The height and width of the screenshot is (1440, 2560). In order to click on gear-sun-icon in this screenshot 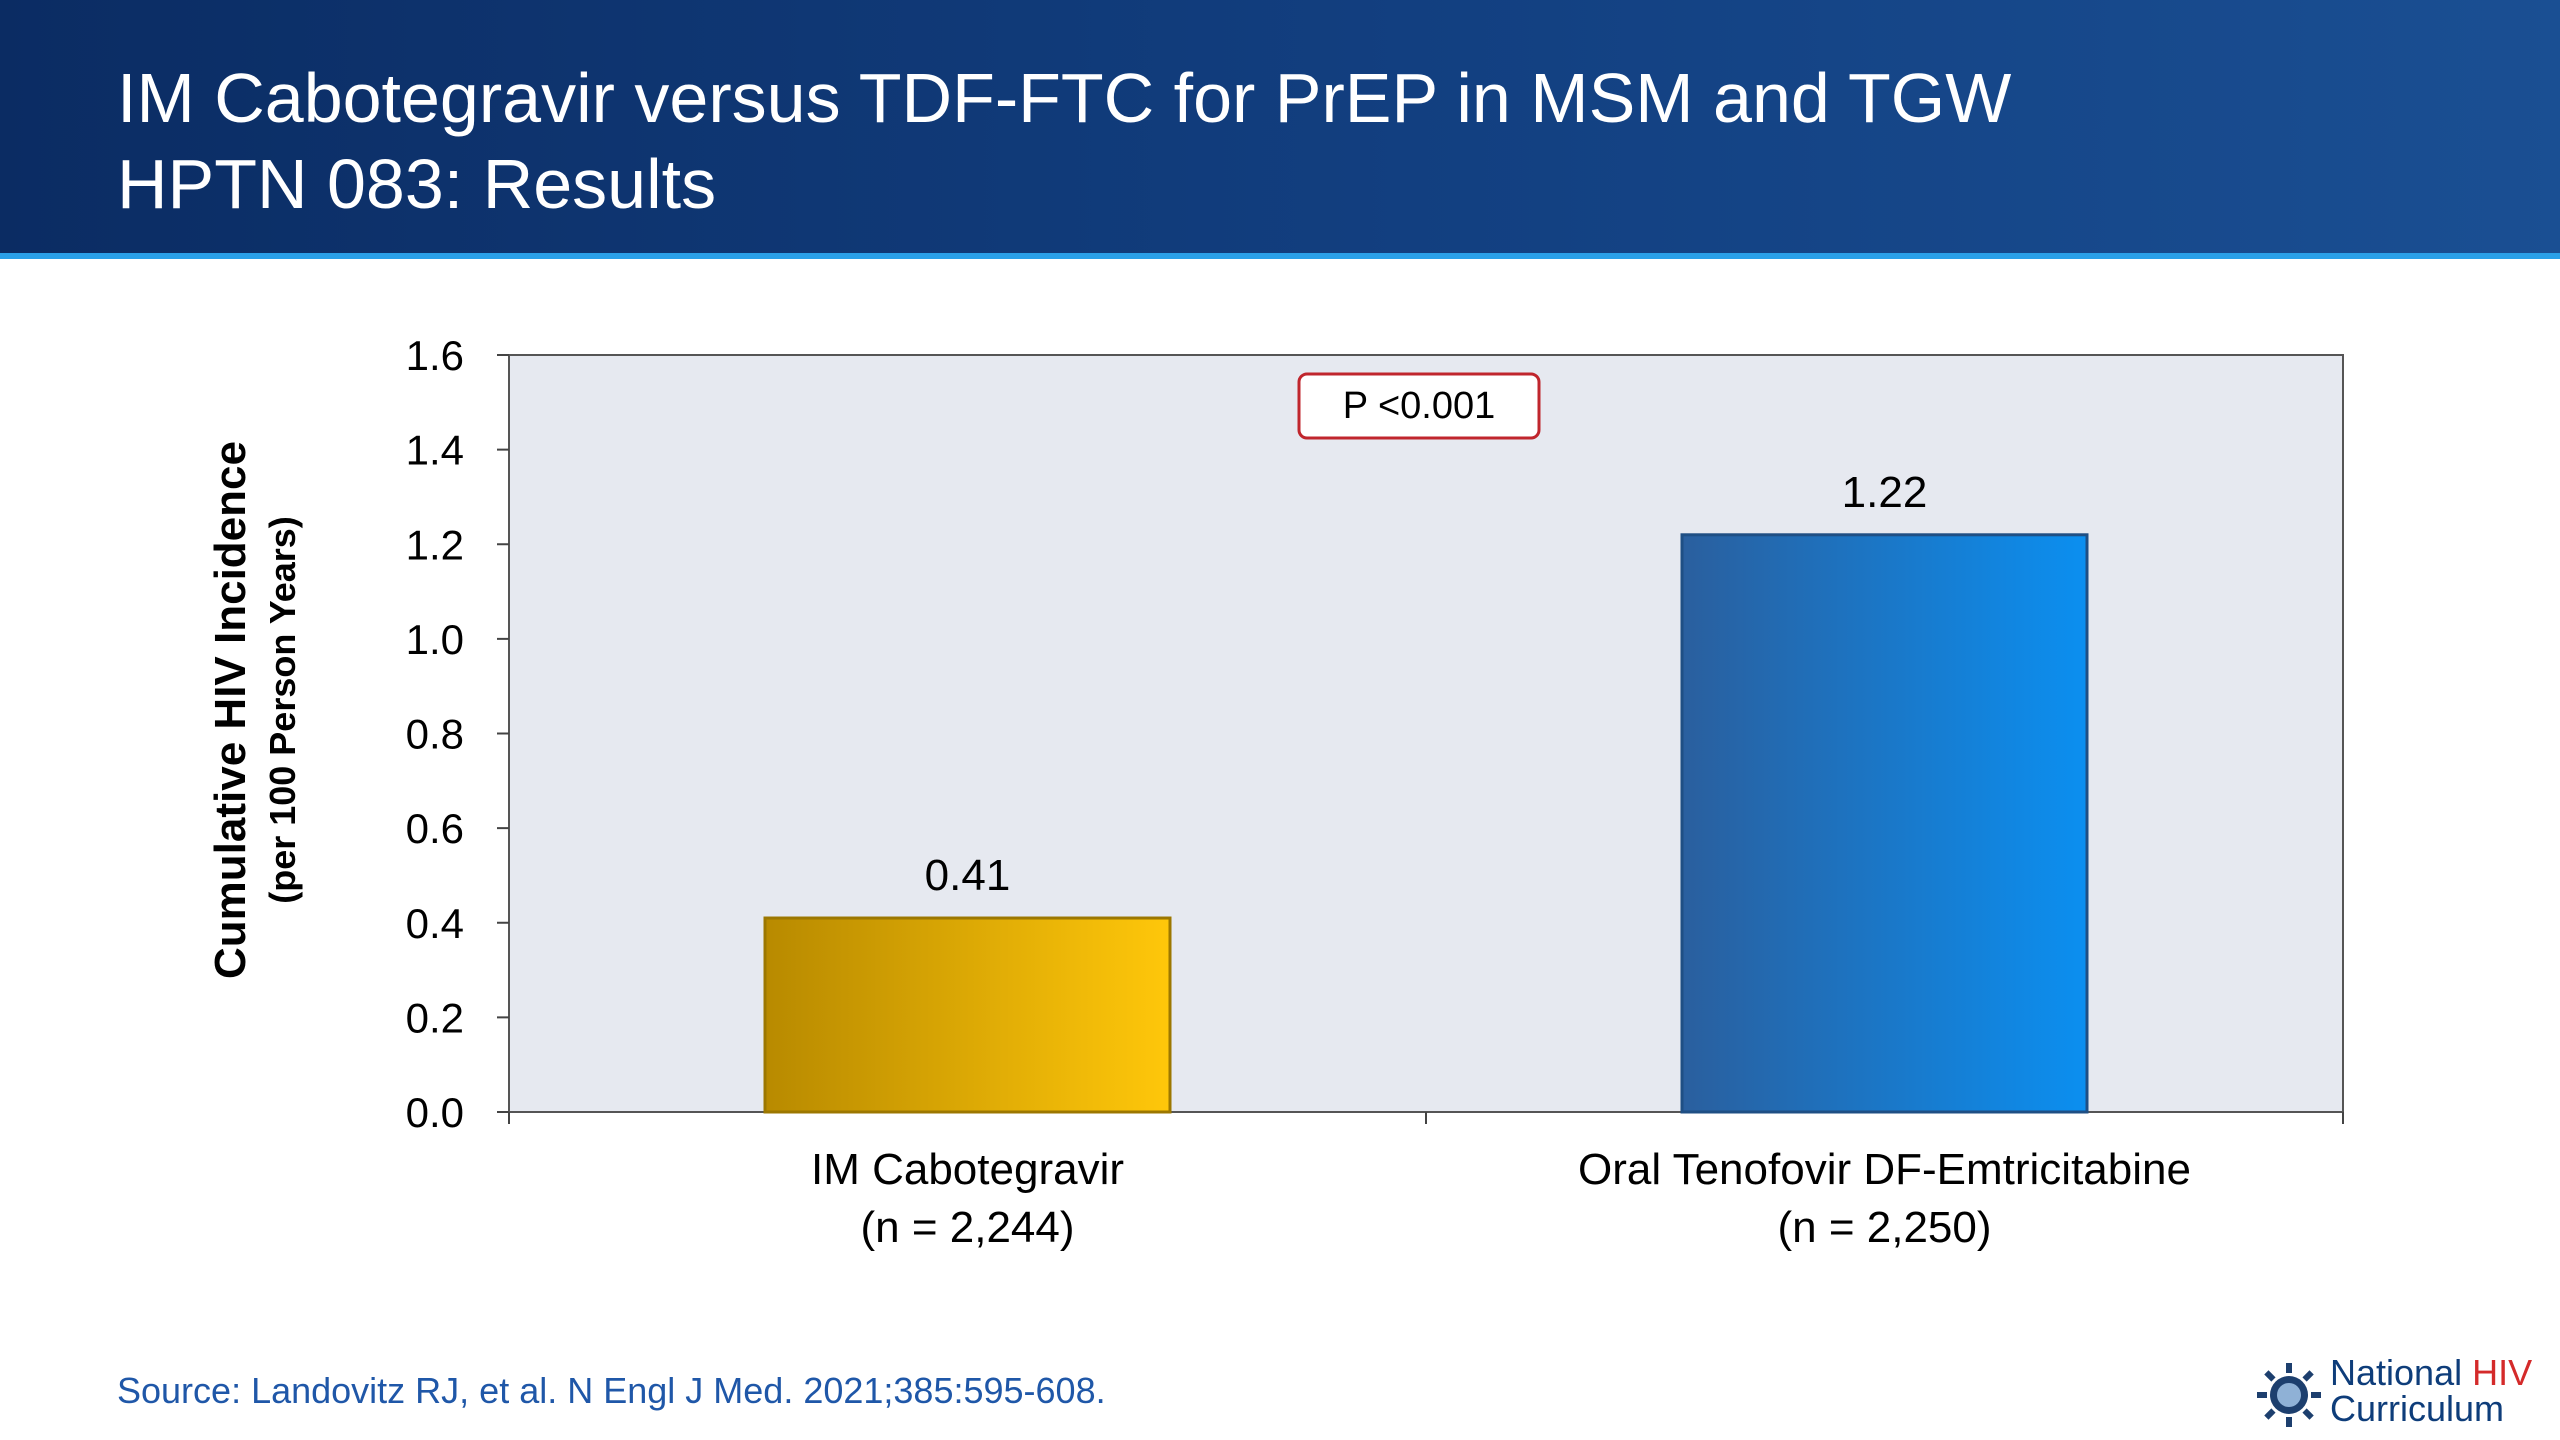, I will do `click(2289, 1395)`.